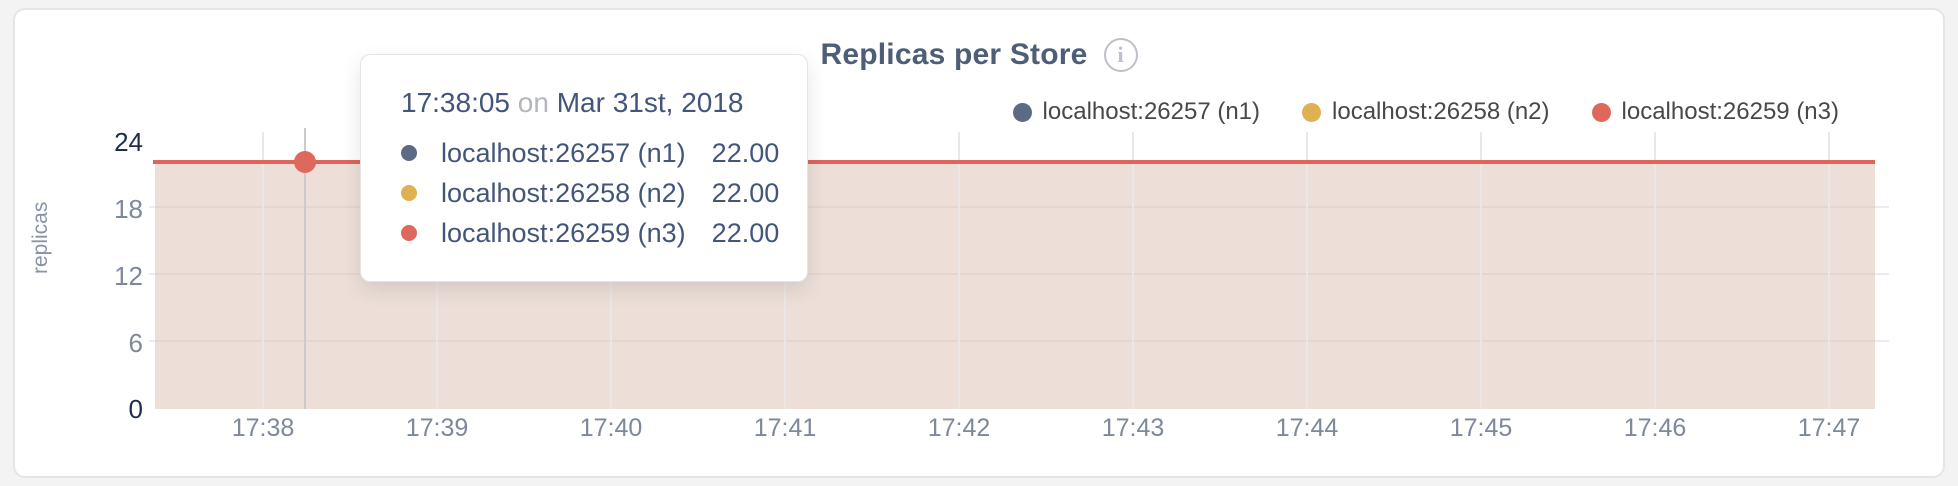 This screenshot has height=486, width=1958. Describe the element at coordinates (455, 102) in the screenshot. I see `tooltip-time: 17:38:05` at that location.